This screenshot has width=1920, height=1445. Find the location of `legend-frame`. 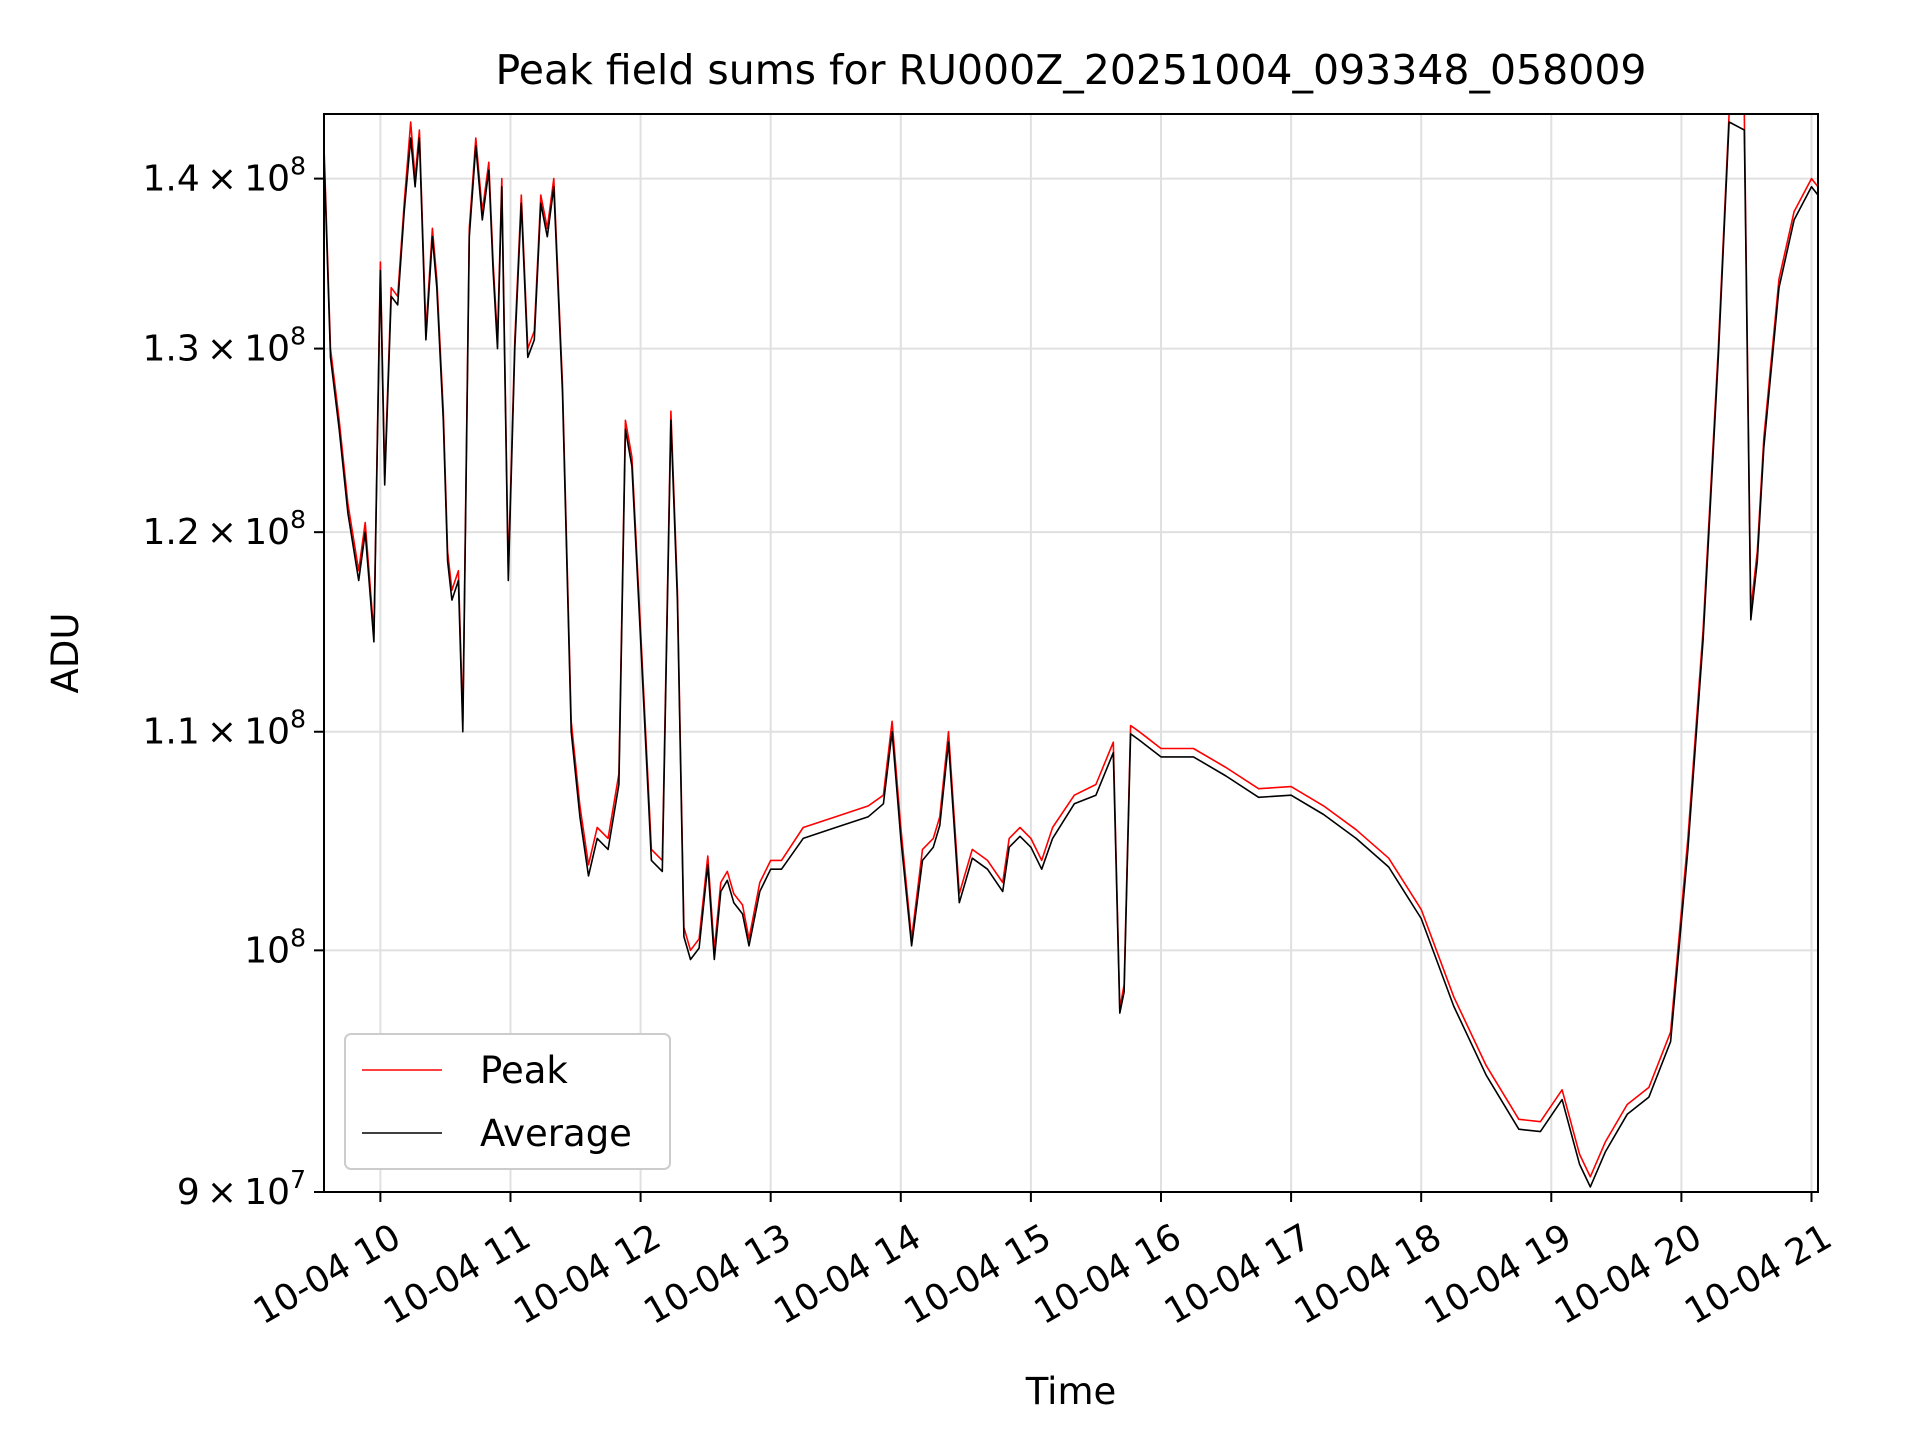

legend-frame is located at coordinates (507, 1101).